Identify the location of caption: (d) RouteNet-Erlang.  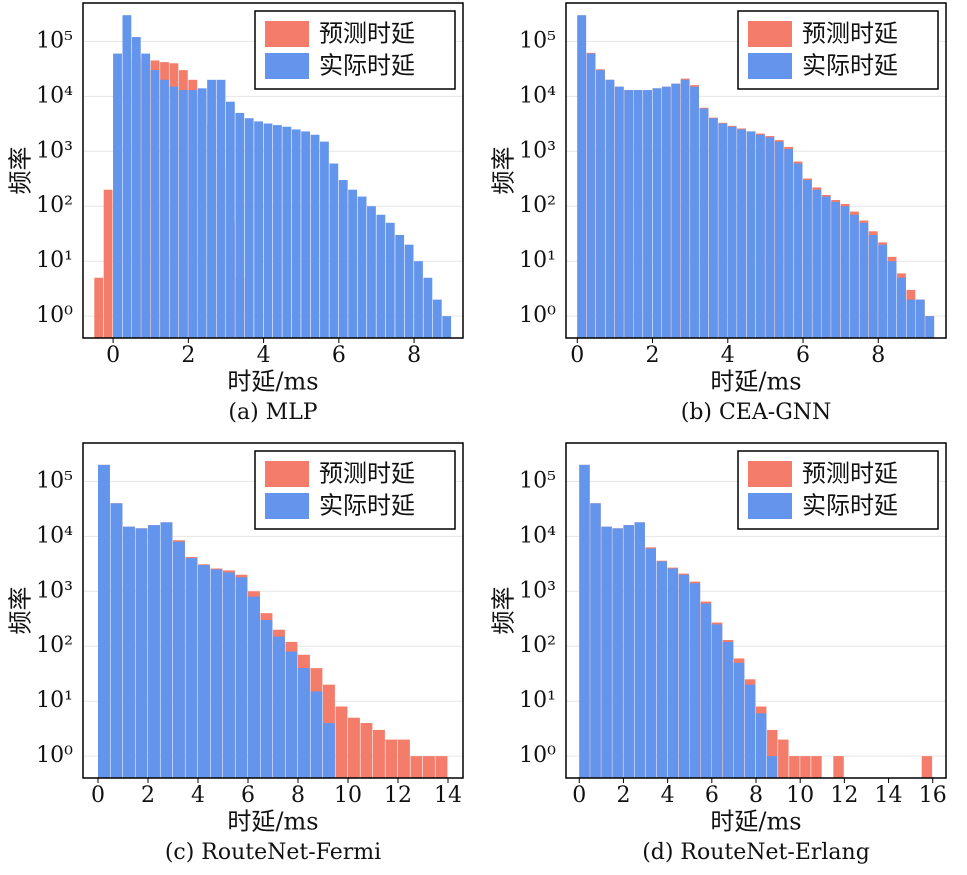
(756, 852).